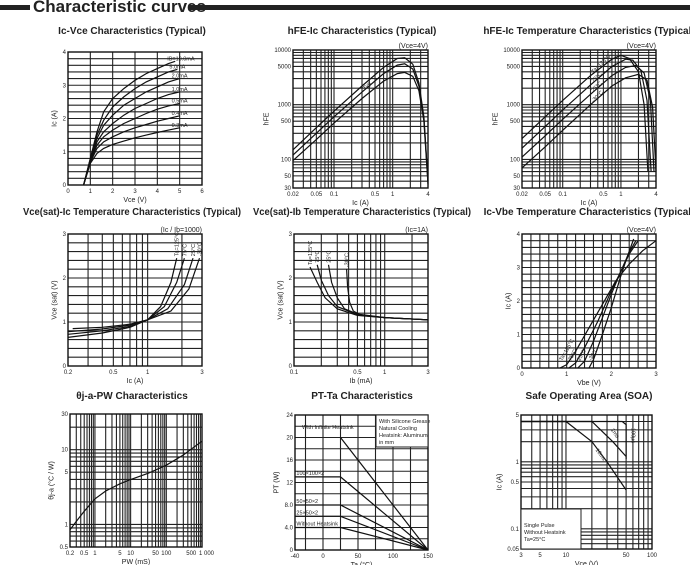  Describe the element at coordinates (289, 416) in the screenshot. I see `y-tick-label: 24` at that location.